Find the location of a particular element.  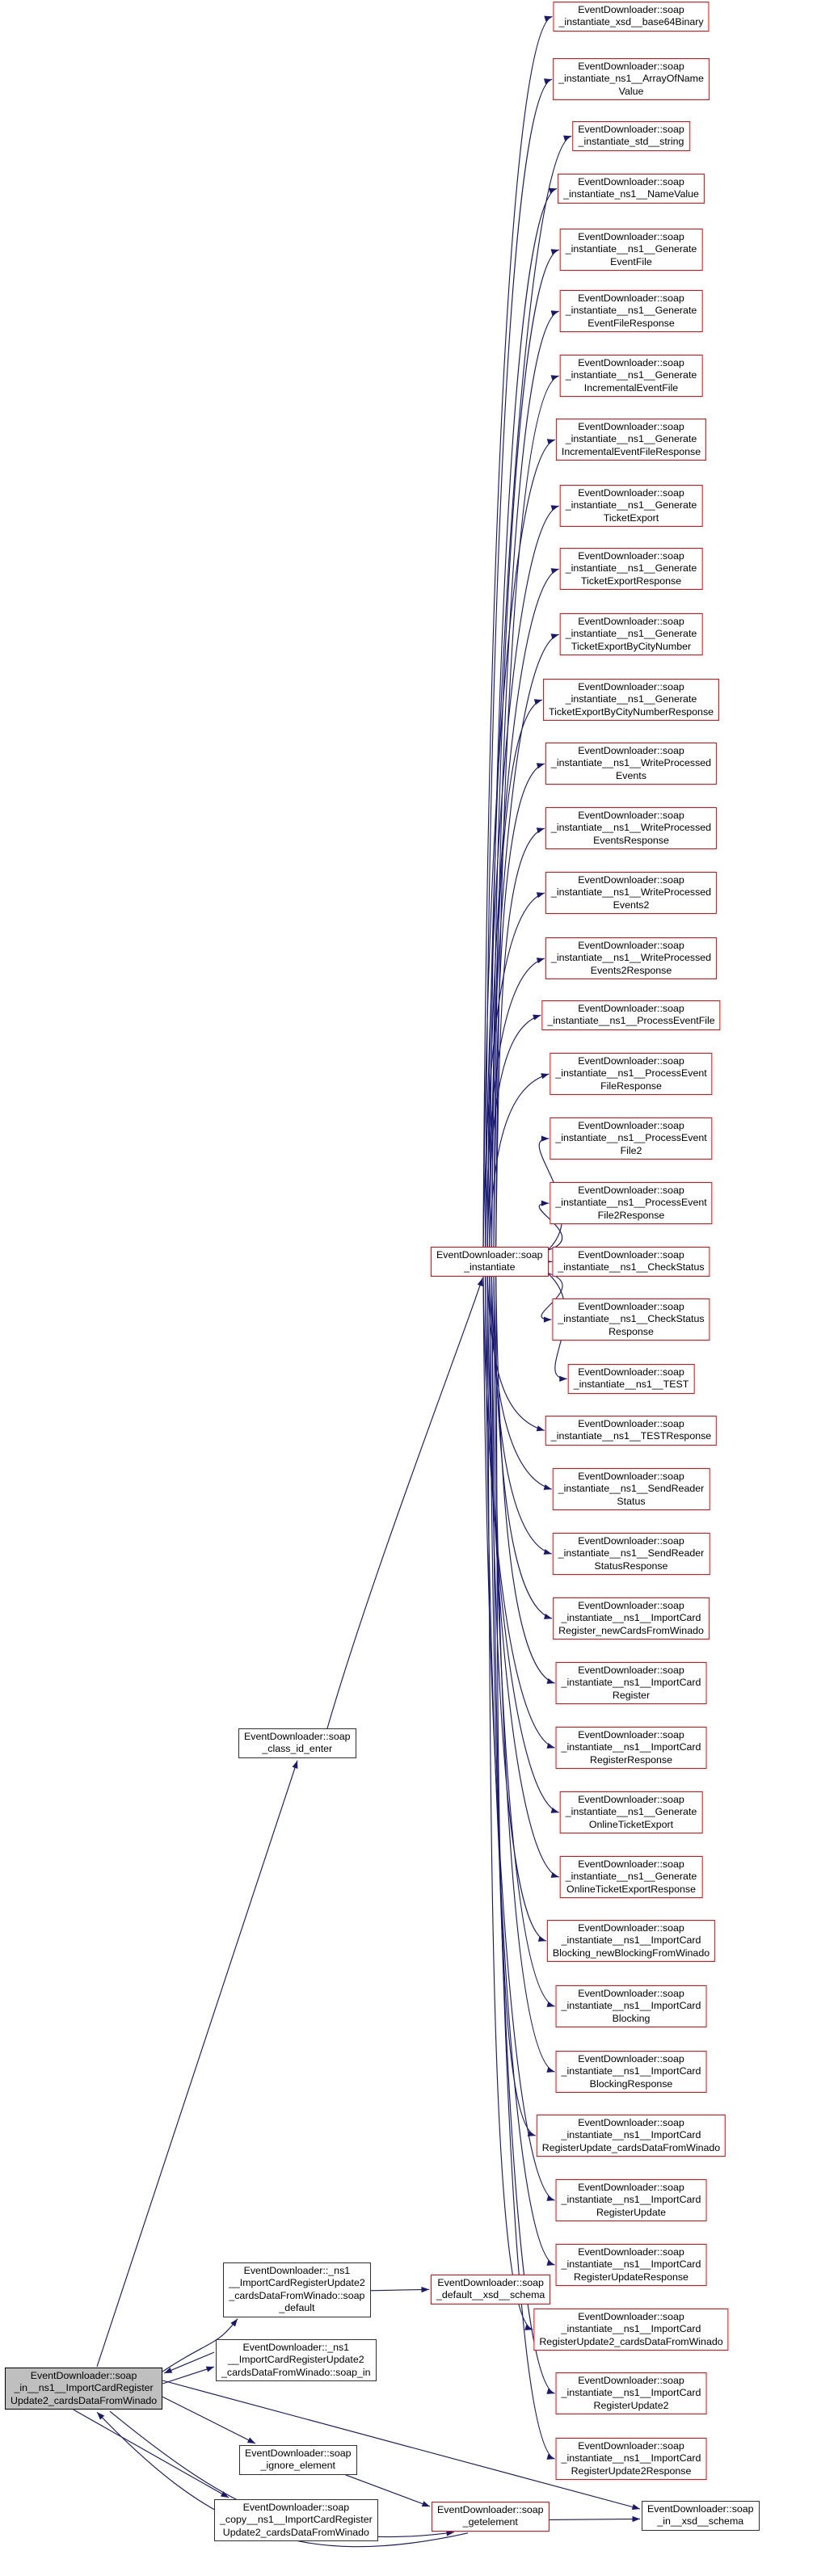

graph-node-label-line: TicketExport is located at coordinates (631, 517).